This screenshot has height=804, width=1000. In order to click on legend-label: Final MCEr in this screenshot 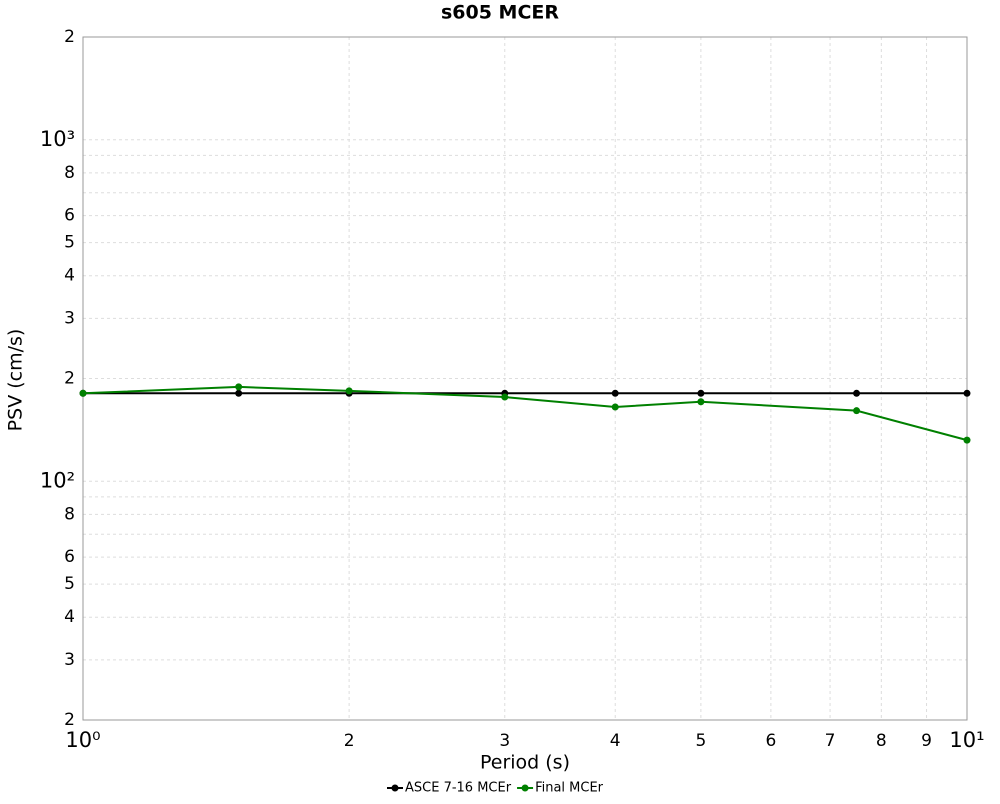, I will do `click(569, 788)`.